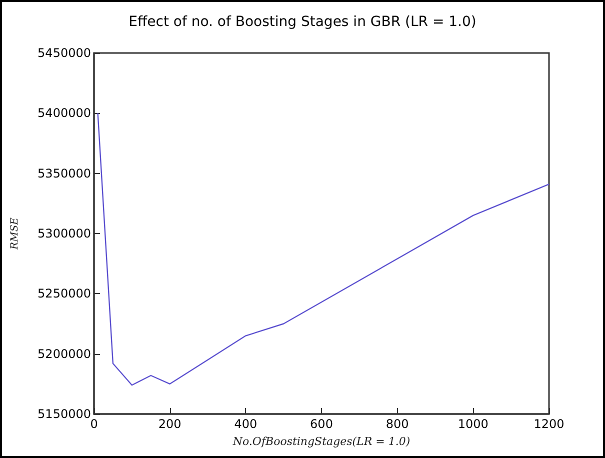  What do you see at coordinates (64, 293) in the screenshot?
I see `y-tick-label: 5250000` at bounding box center [64, 293].